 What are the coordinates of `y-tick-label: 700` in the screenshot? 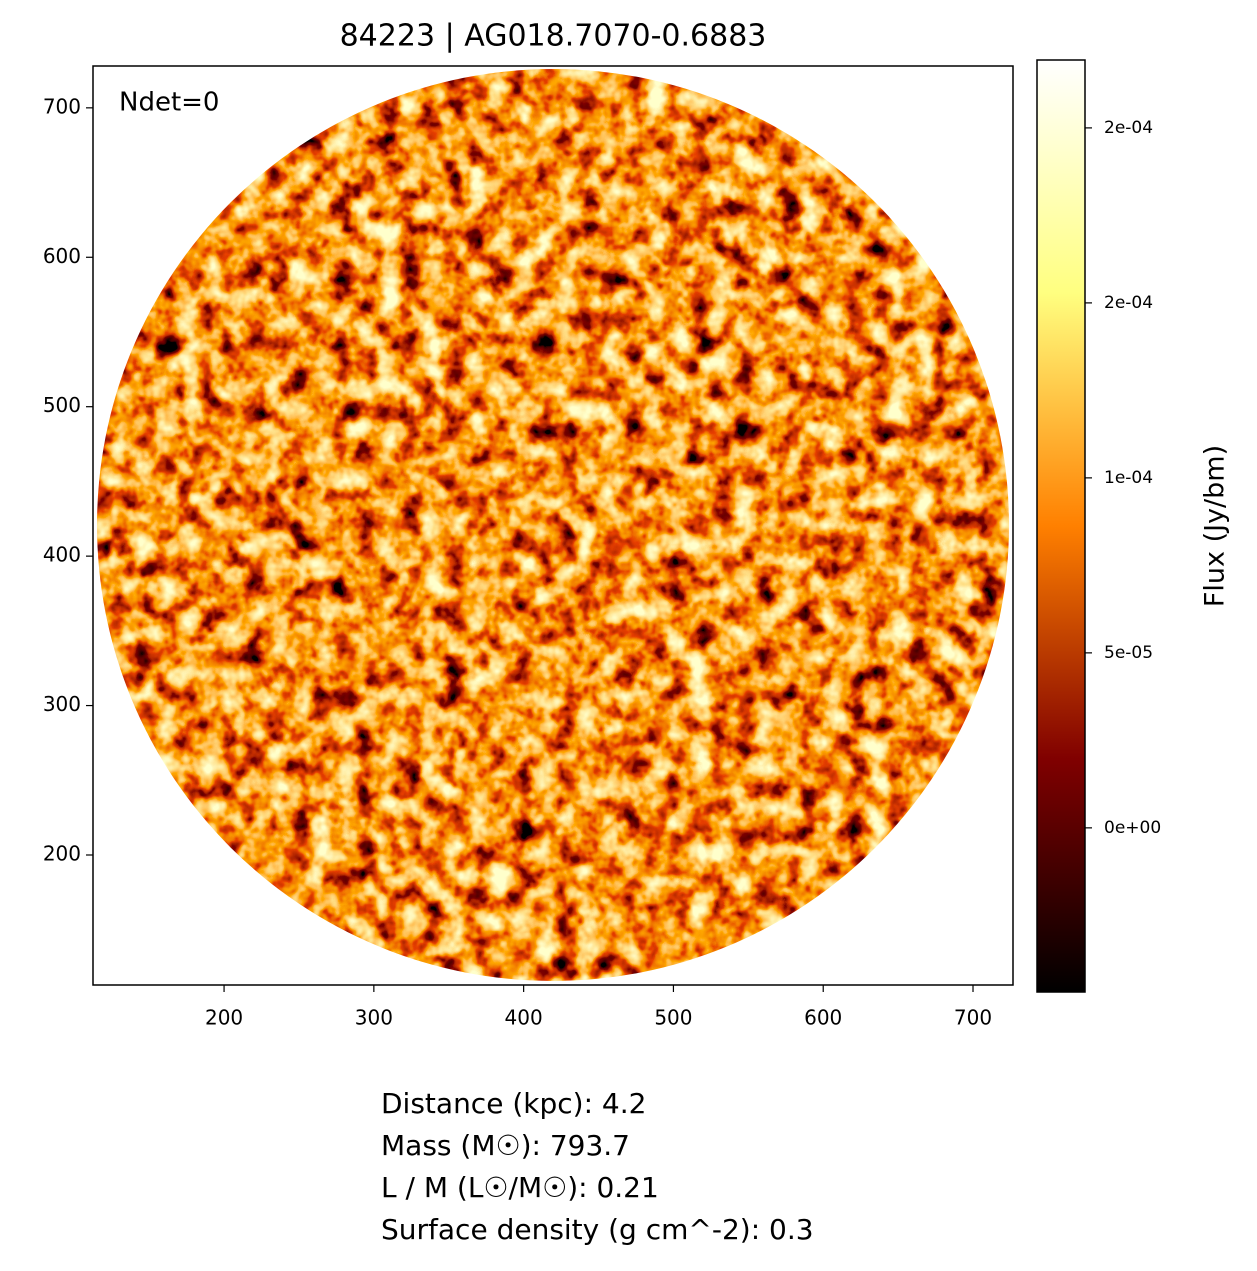 It's located at (62, 106).